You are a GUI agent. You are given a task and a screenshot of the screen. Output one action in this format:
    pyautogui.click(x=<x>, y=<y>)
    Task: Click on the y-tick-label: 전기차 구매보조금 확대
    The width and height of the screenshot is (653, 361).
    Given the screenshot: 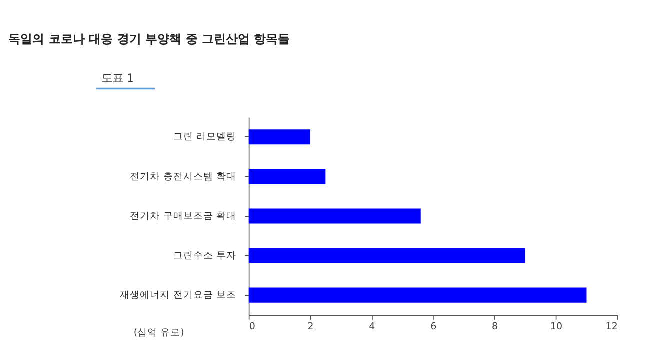 What is the action you would take?
    pyautogui.click(x=183, y=216)
    